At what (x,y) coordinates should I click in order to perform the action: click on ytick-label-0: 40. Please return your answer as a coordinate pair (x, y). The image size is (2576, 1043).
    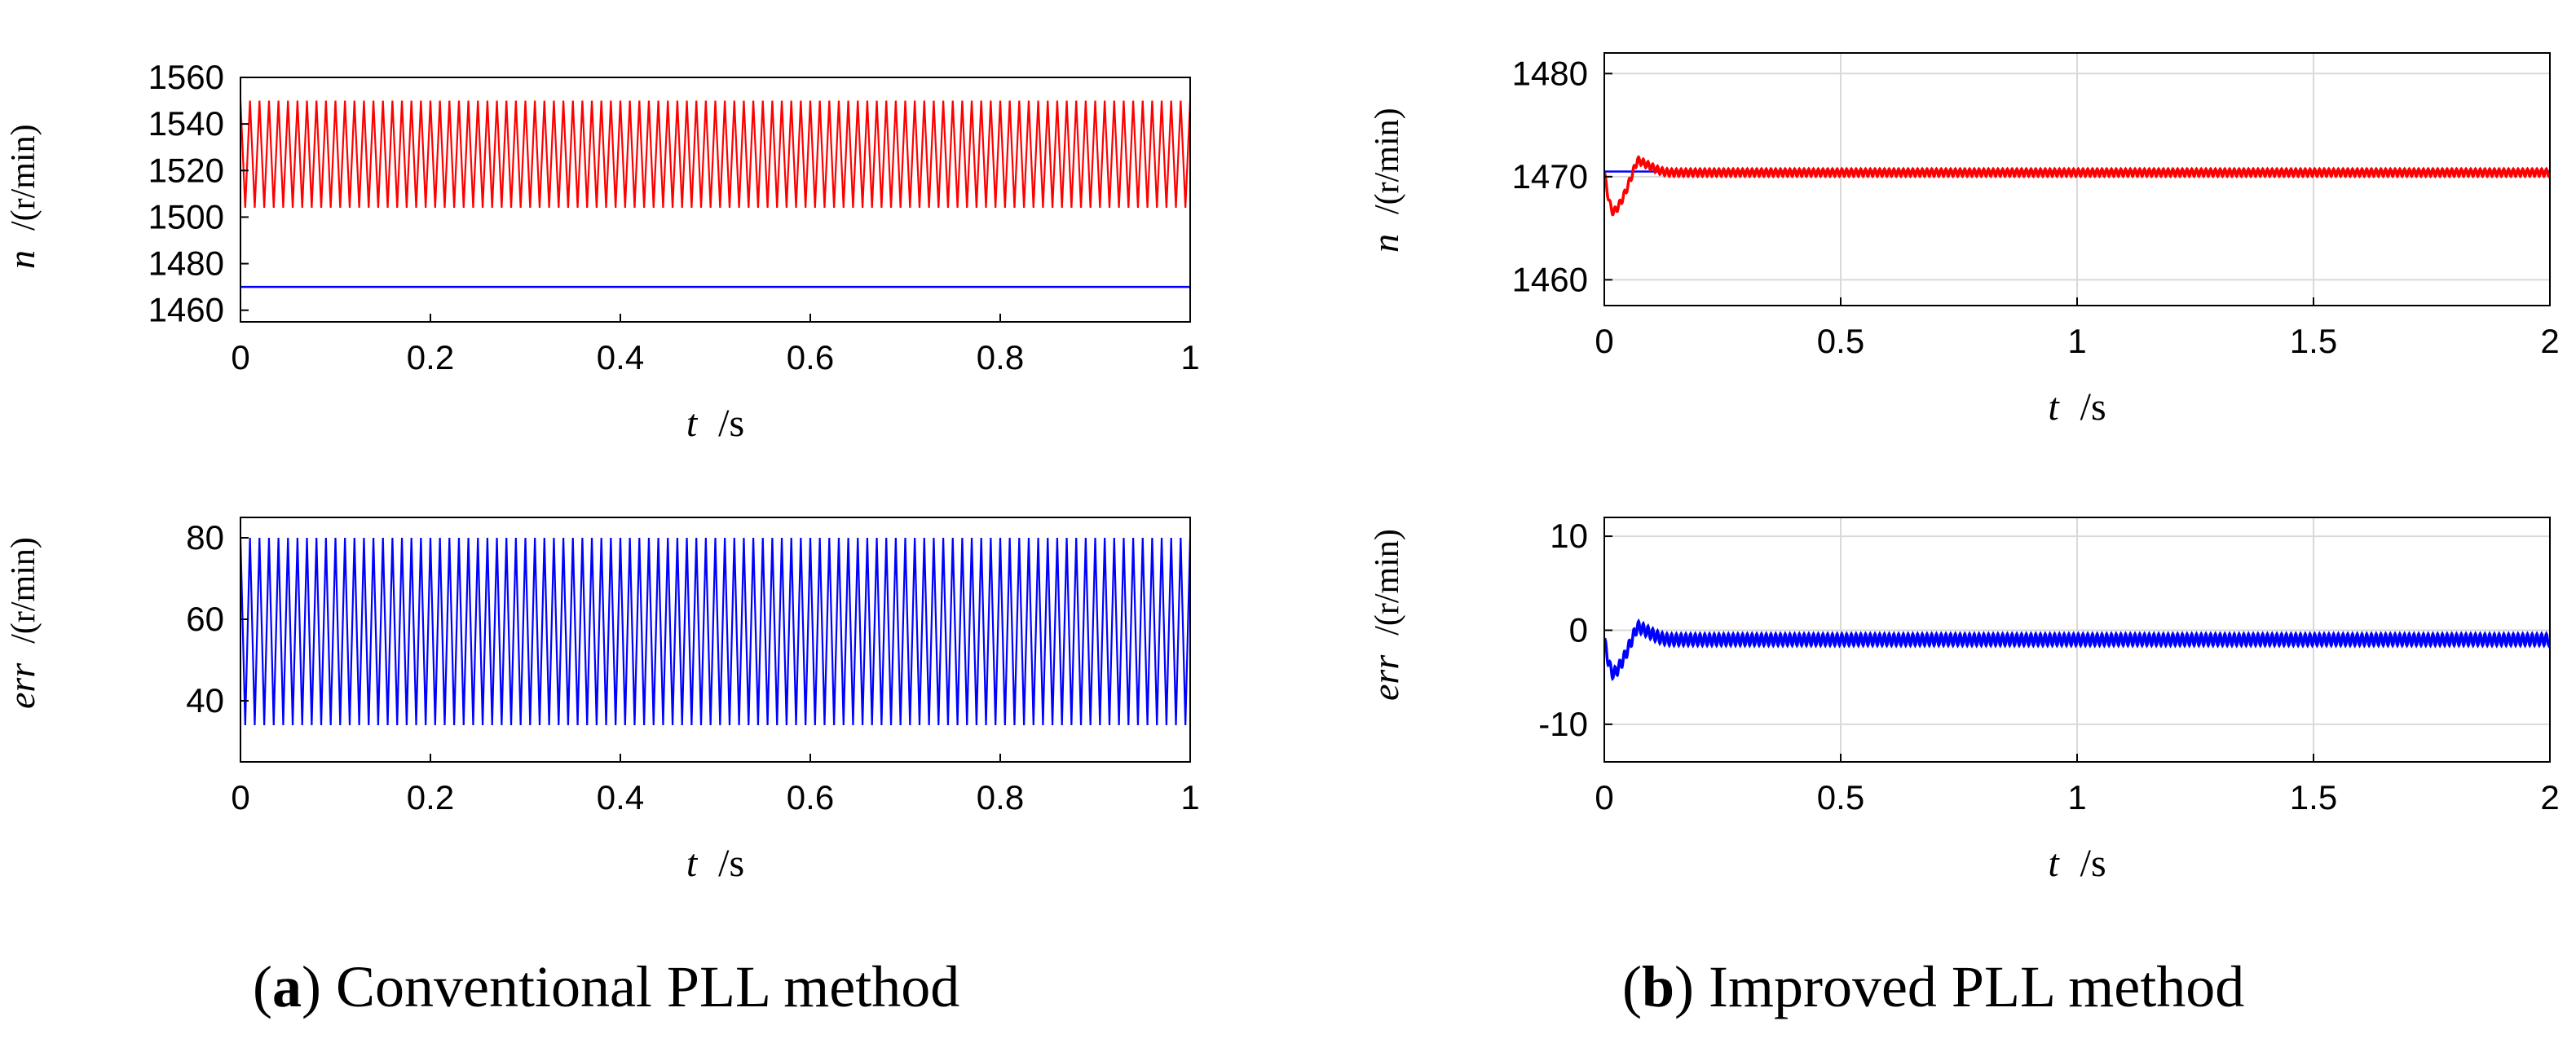
    Looking at the image, I should click on (205, 700).